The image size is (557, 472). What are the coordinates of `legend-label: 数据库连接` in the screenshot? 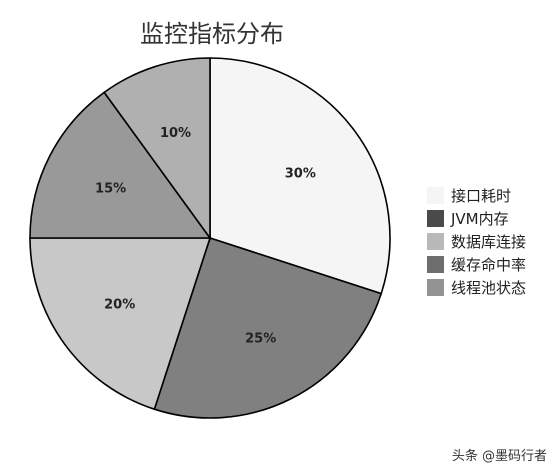 It's located at (489, 242).